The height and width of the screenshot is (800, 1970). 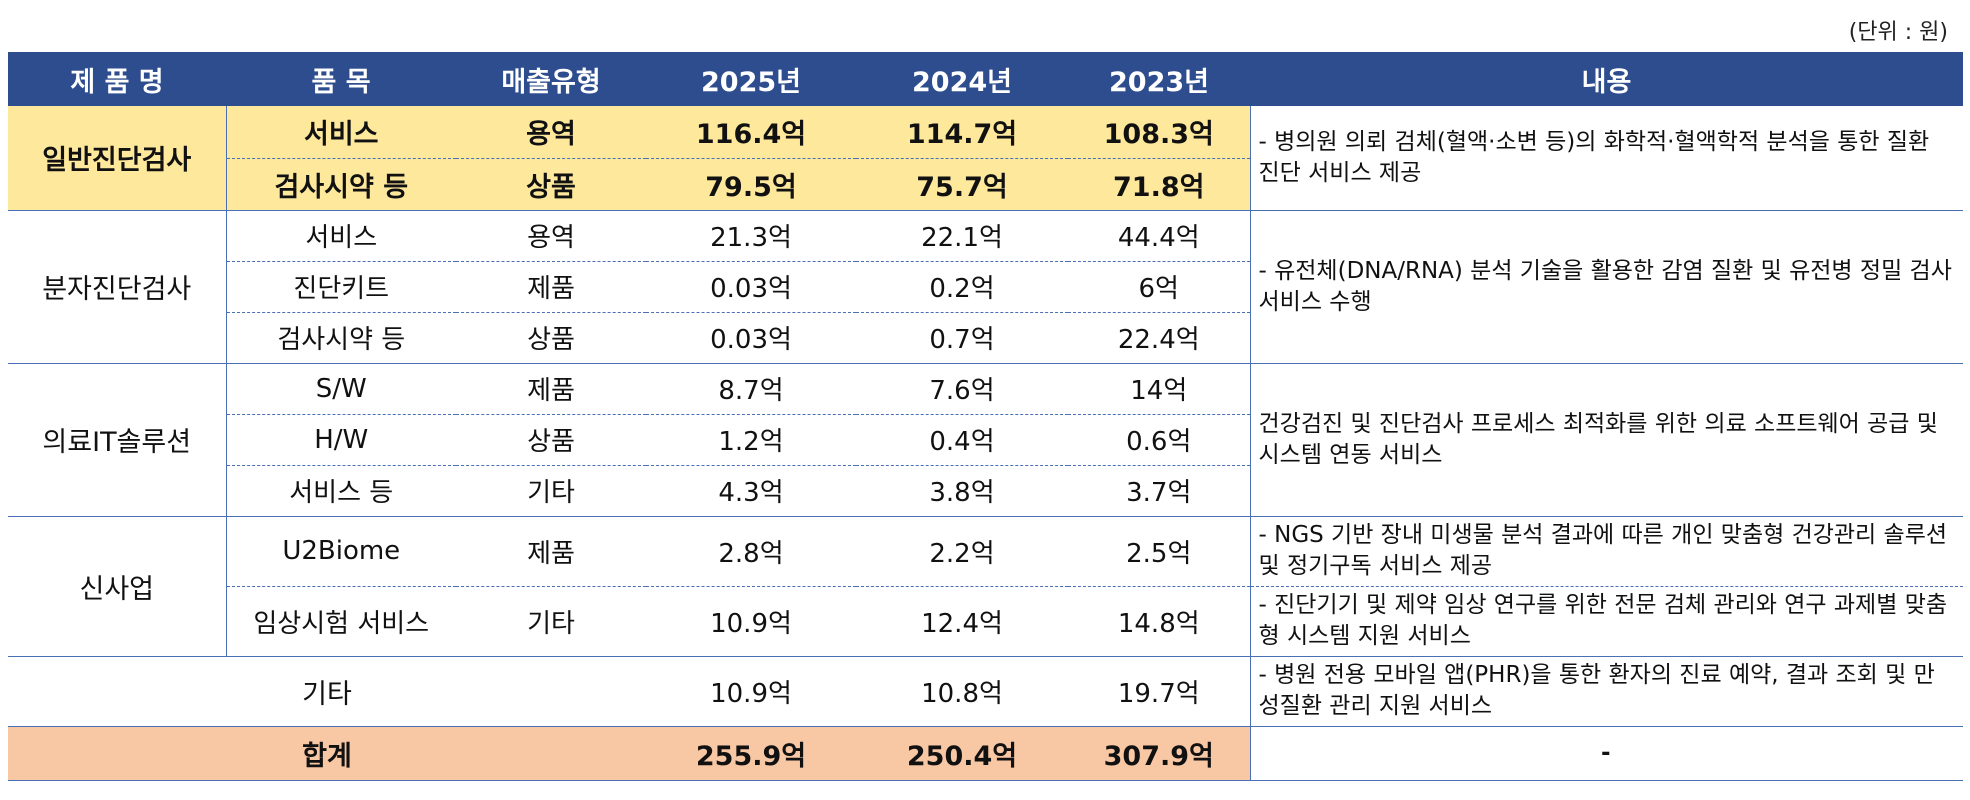 What do you see at coordinates (751, 132) in the screenshot?
I see `value-2025-cell: 116.4억` at bounding box center [751, 132].